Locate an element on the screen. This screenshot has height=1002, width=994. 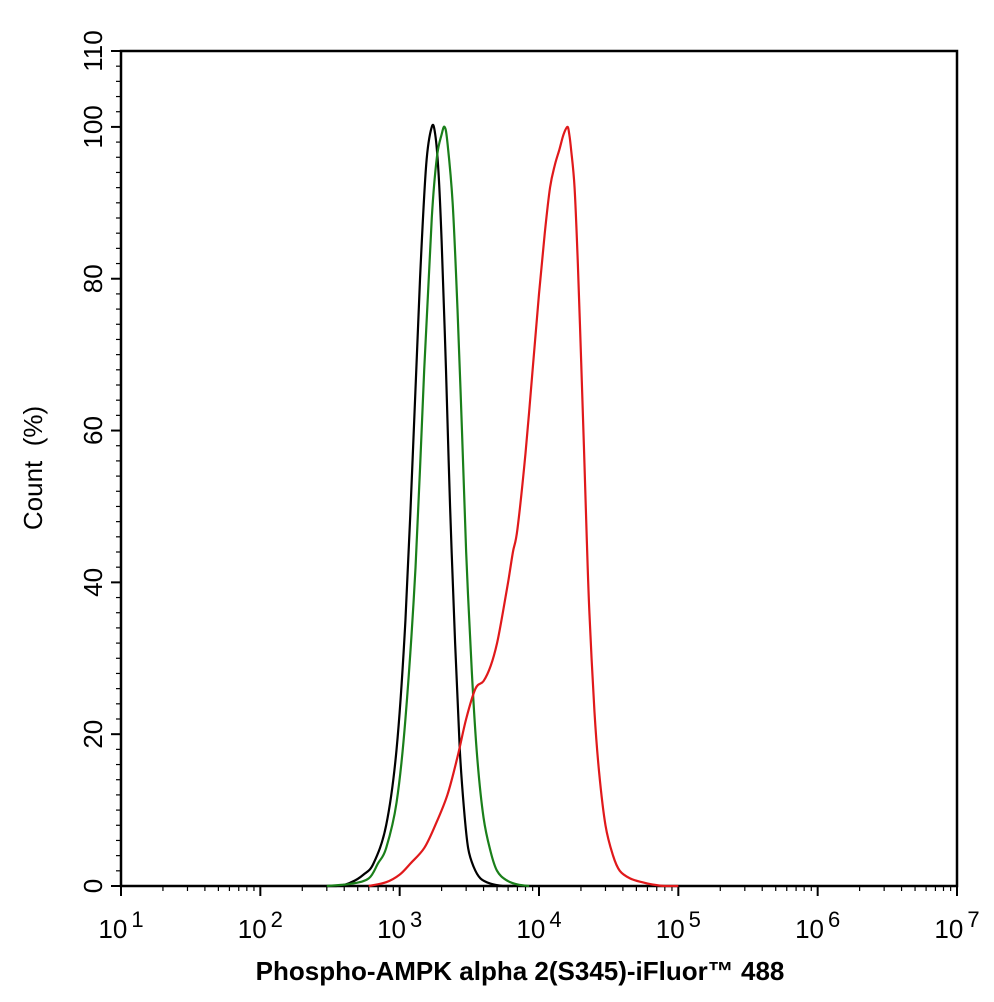
x-axis-ticks: 10 1 10 2 10 3 10 4 10 5 10 6 10 7 is located at coordinates (539, 915).